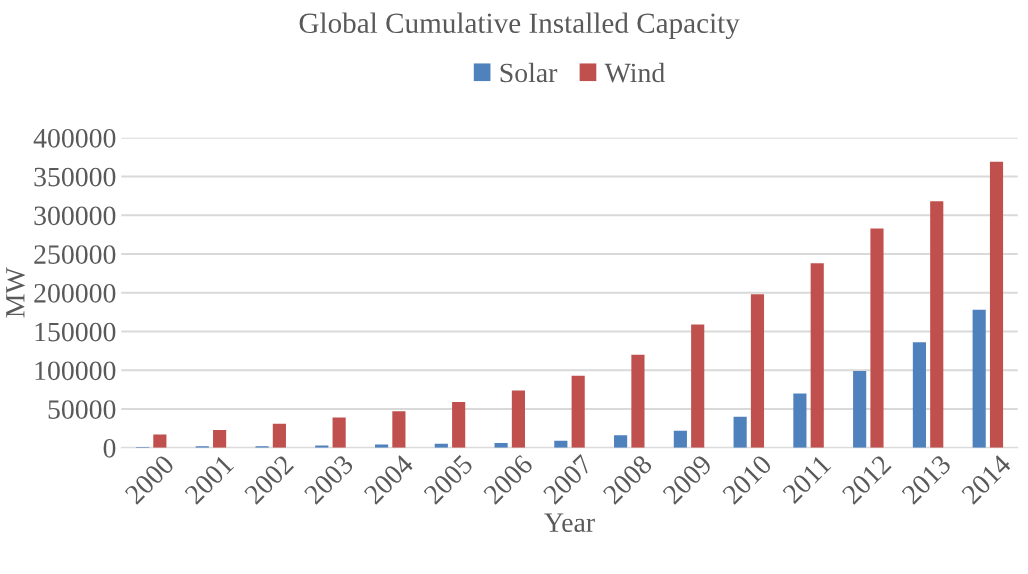 This screenshot has height=574, width=1028. Describe the element at coordinates (75, 332) in the screenshot. I see `y-tick-label: 150000` at that location.